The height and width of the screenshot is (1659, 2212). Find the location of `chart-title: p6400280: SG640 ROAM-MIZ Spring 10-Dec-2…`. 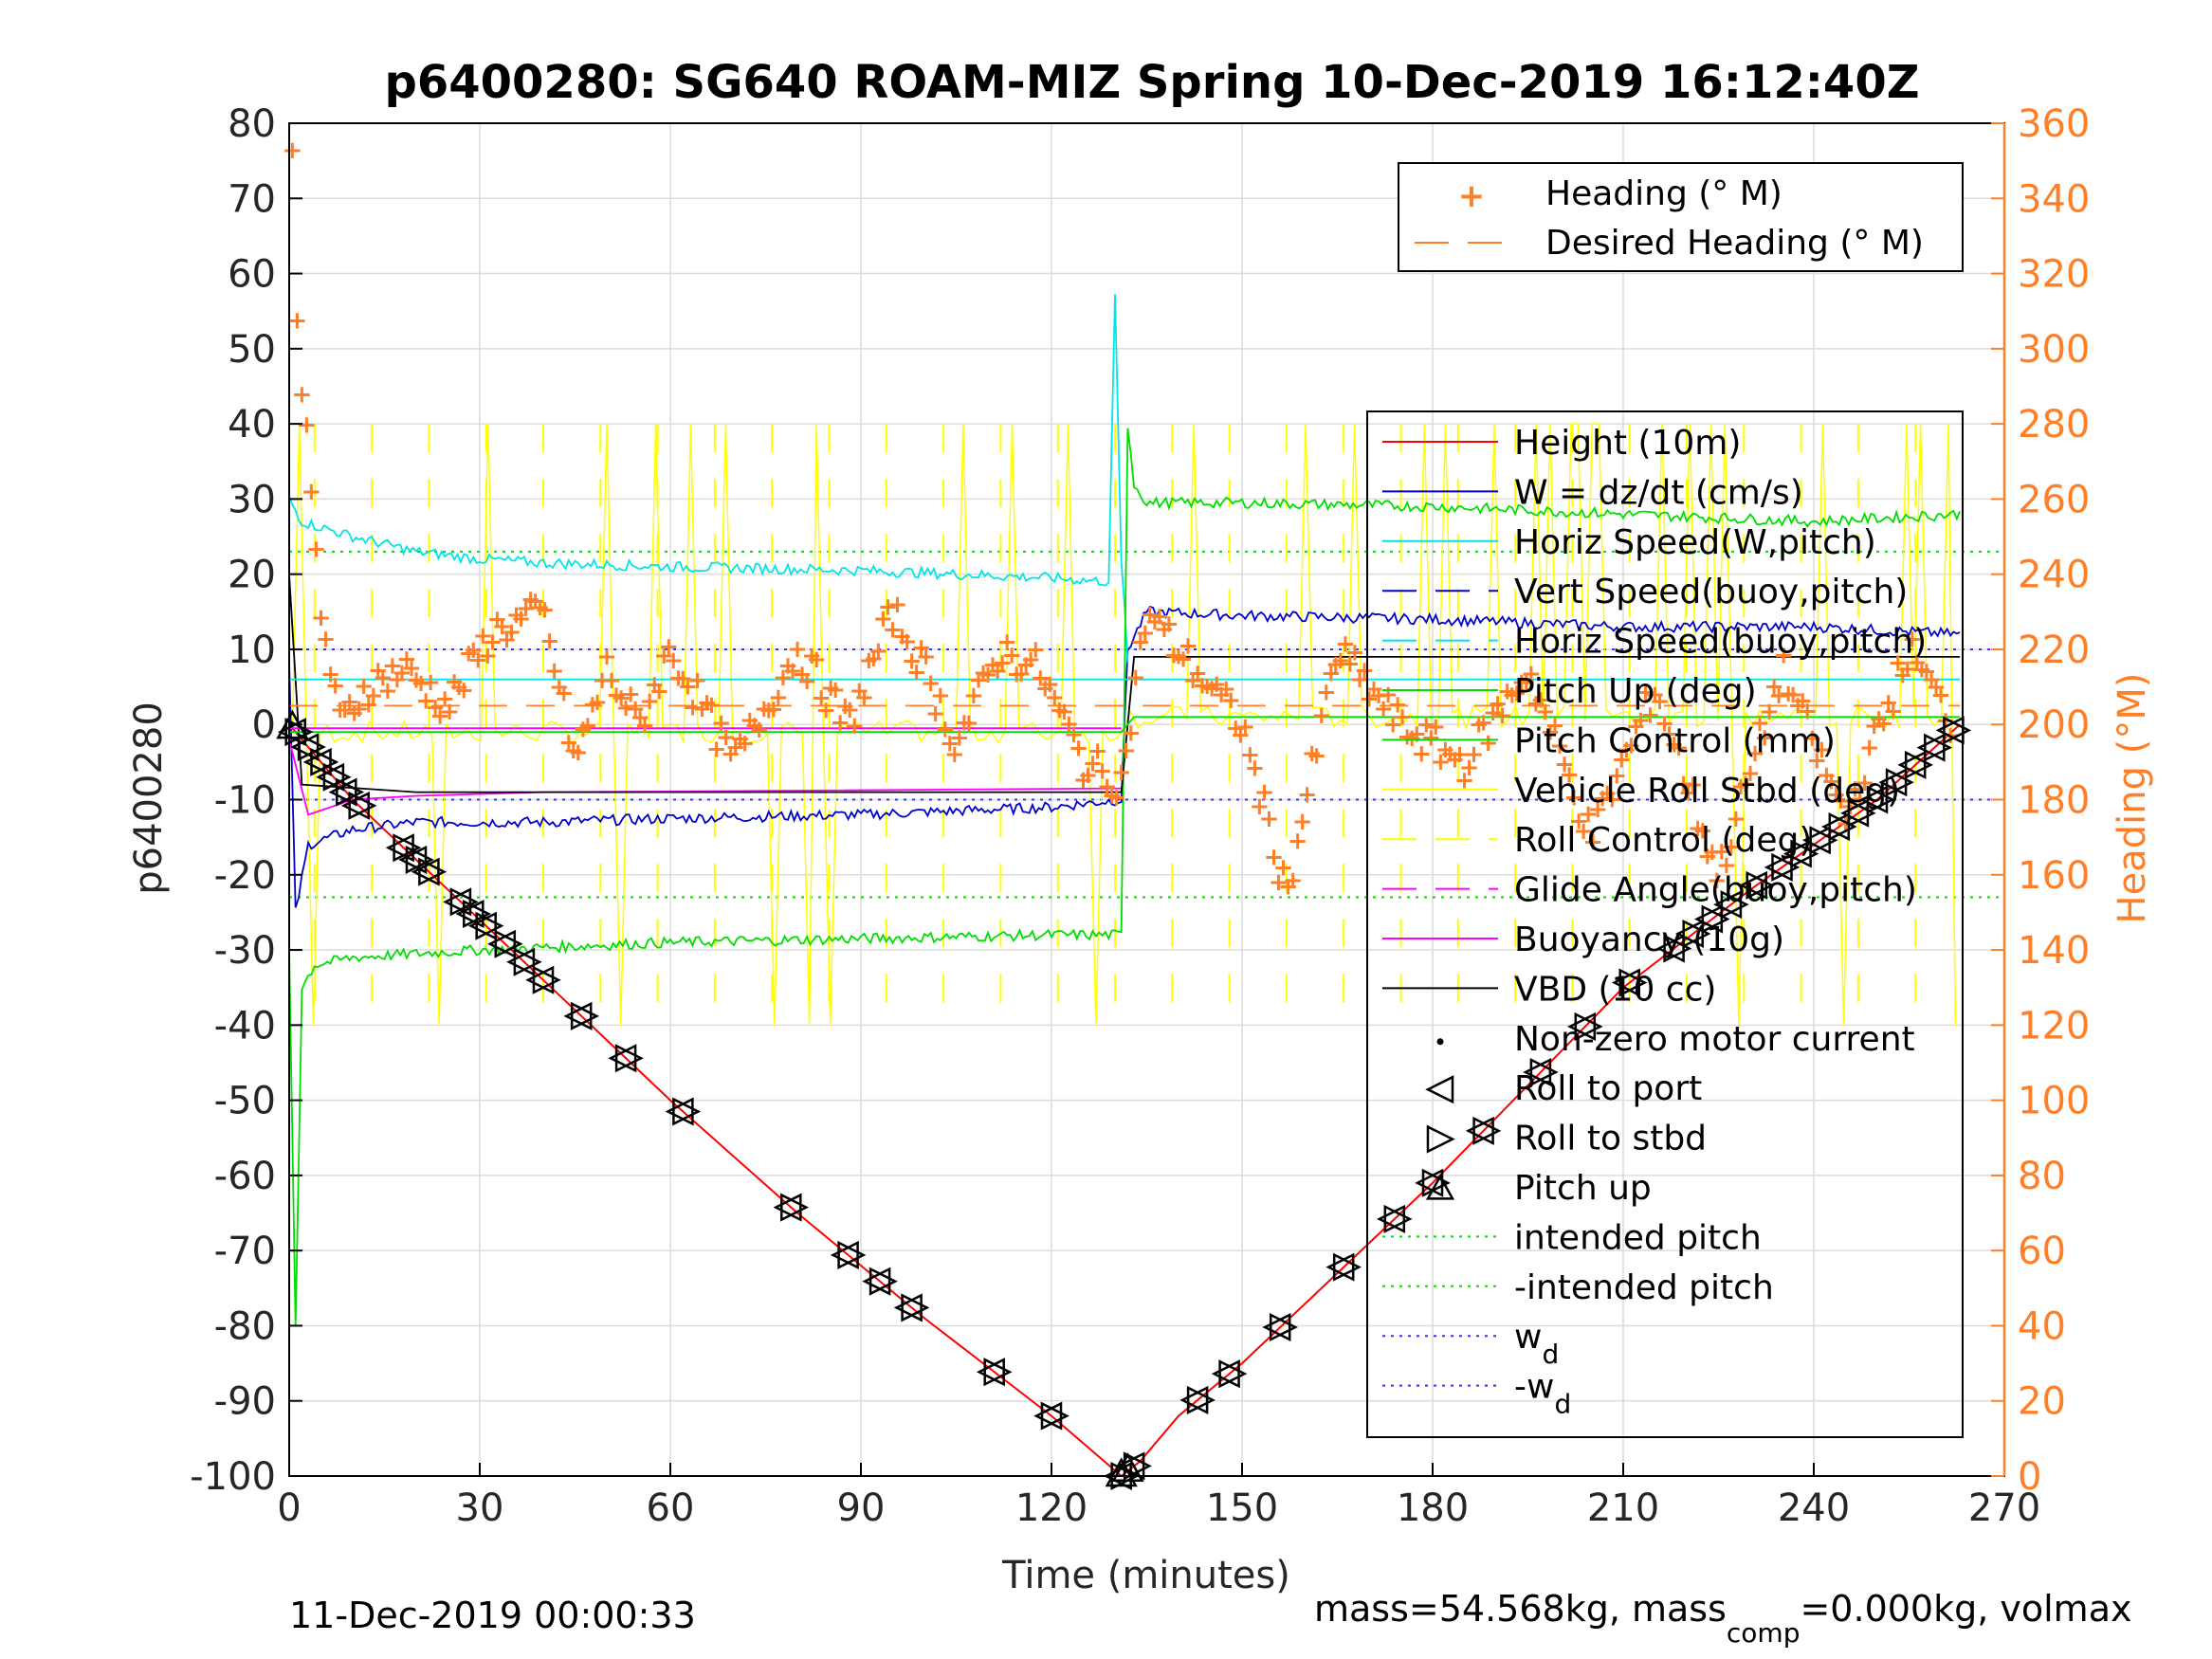

chart-title: p6400280: SG640 ROAM-MIZ Spring 10-Dec-2… is located at coordinates (1151, 82).